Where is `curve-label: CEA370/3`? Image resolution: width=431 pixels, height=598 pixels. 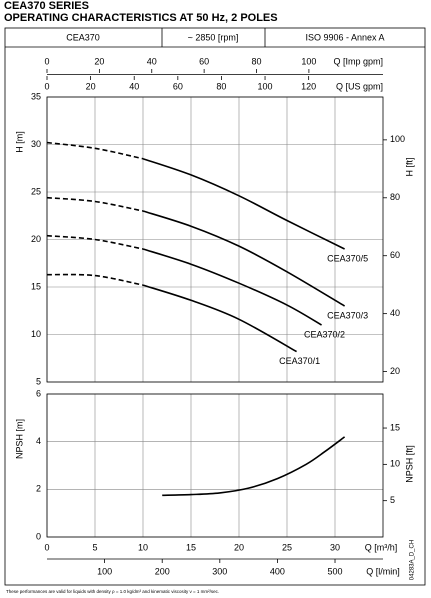 curve-label: CEA370/3 is located at coordinates (347, 315).